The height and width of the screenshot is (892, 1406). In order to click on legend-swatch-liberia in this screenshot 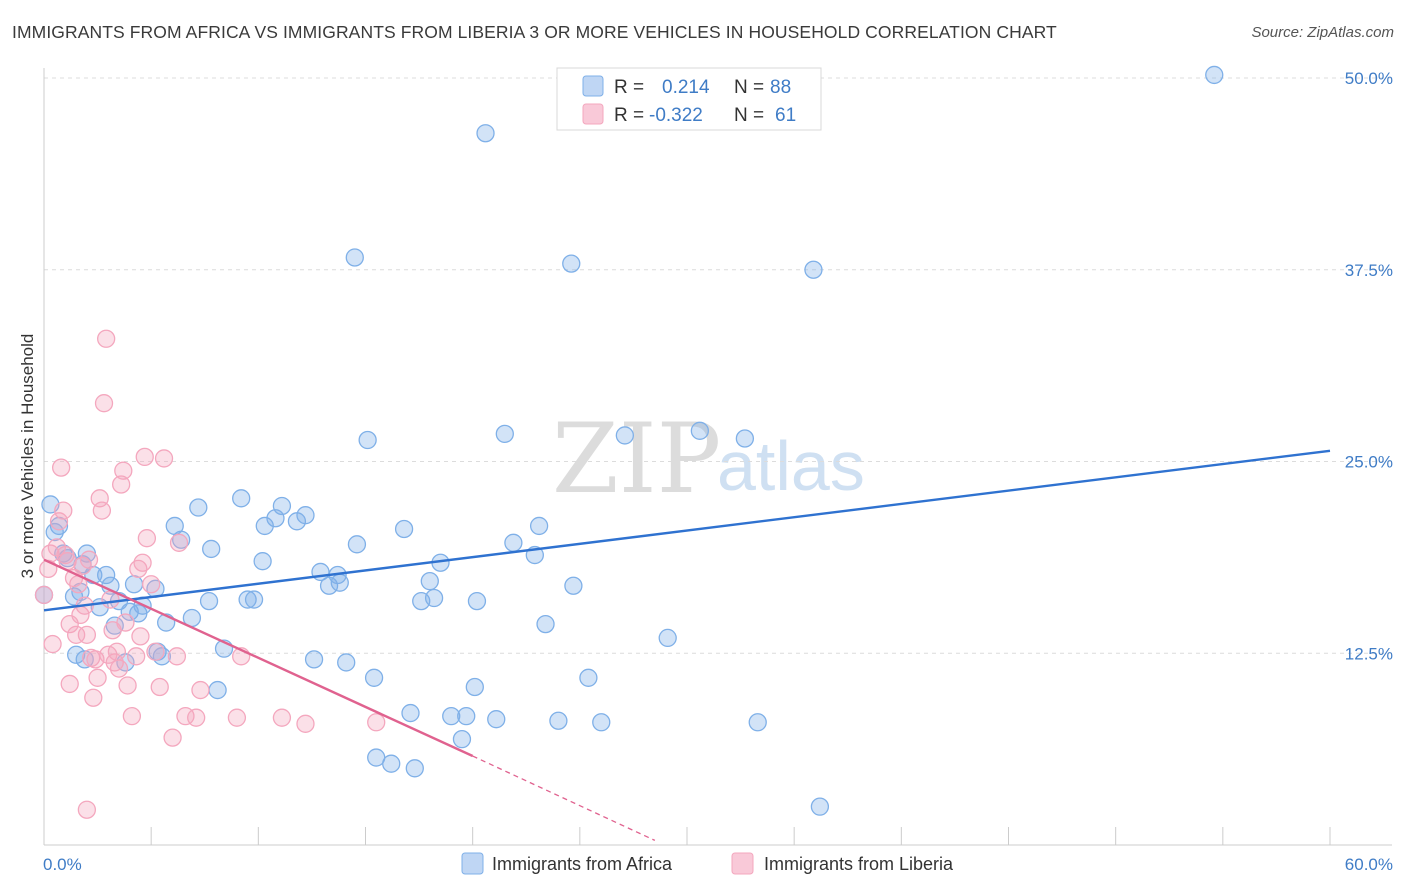, I will do `click(593, 114)`.